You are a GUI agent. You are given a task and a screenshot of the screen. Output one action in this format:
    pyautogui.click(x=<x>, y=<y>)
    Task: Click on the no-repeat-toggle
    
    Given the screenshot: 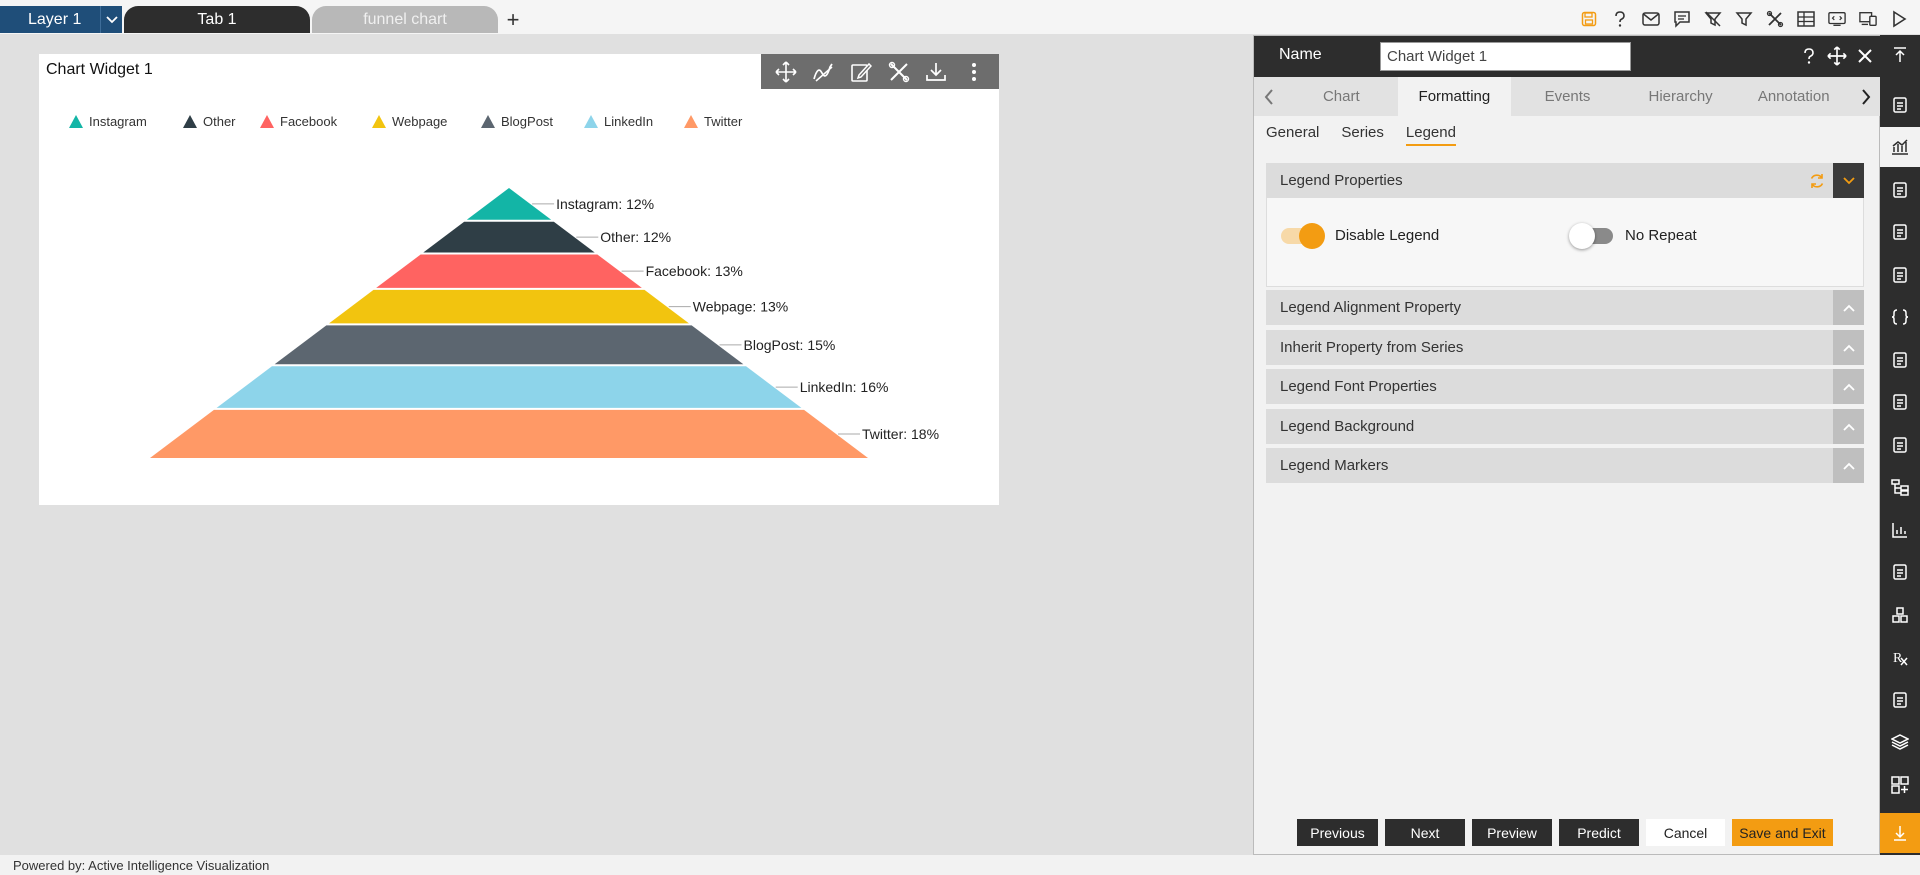 What is the action you would take?
    pyautogui.click(x=1592, y=235)
    